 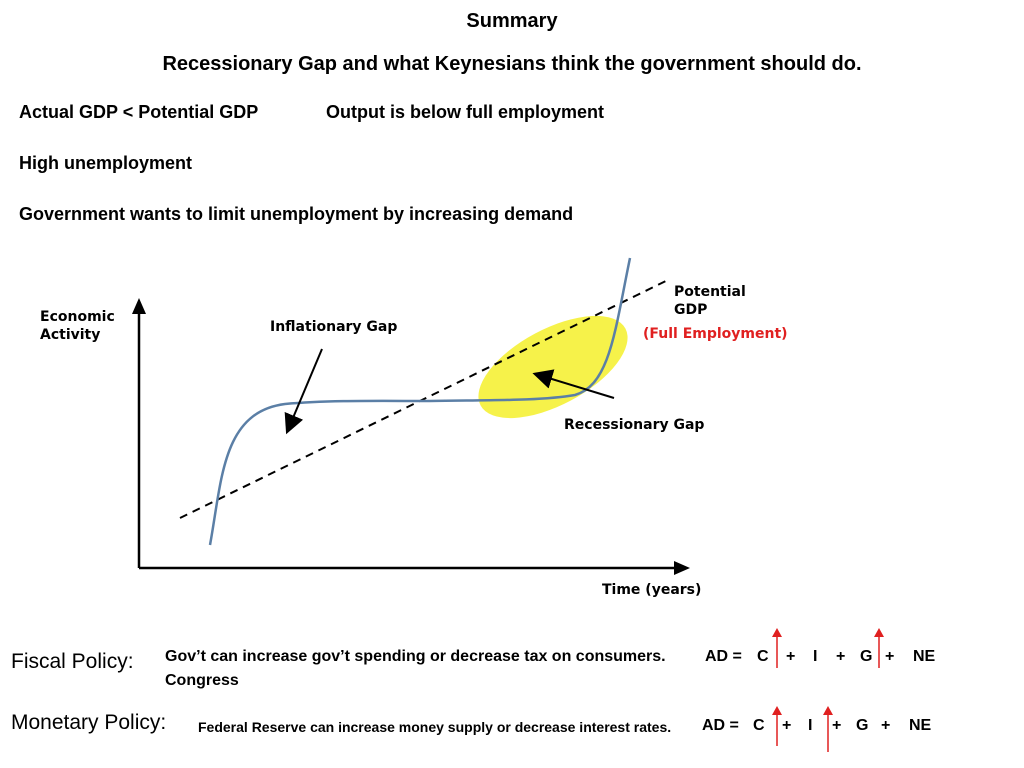 What do you see at coordinates (139, 112) in the screenshot?
I see `actual-gdp-text: Actual GDP < Potential GDP` at bounding box center [139, 112].